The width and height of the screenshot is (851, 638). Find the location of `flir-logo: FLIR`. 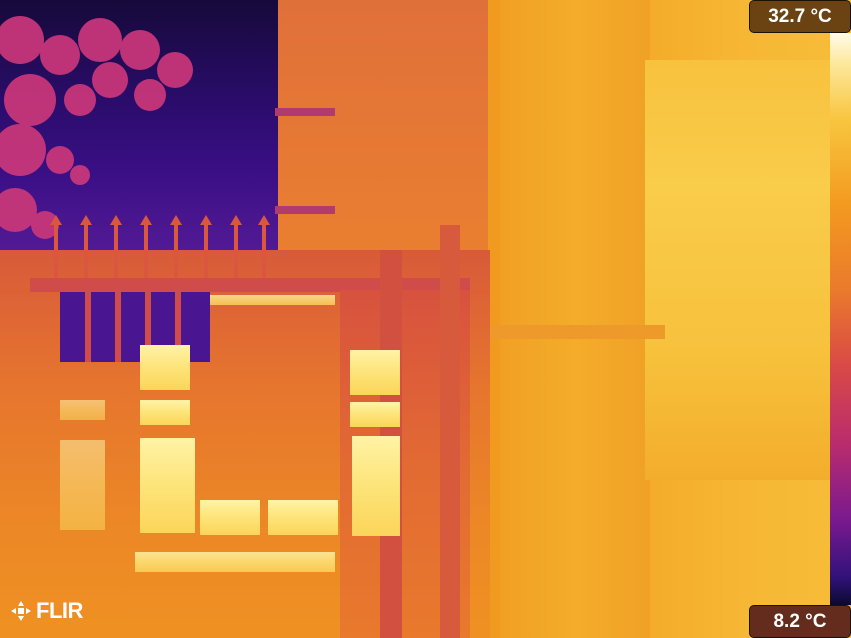

flir-logo: FLIR is located at coordinates (46, 611).